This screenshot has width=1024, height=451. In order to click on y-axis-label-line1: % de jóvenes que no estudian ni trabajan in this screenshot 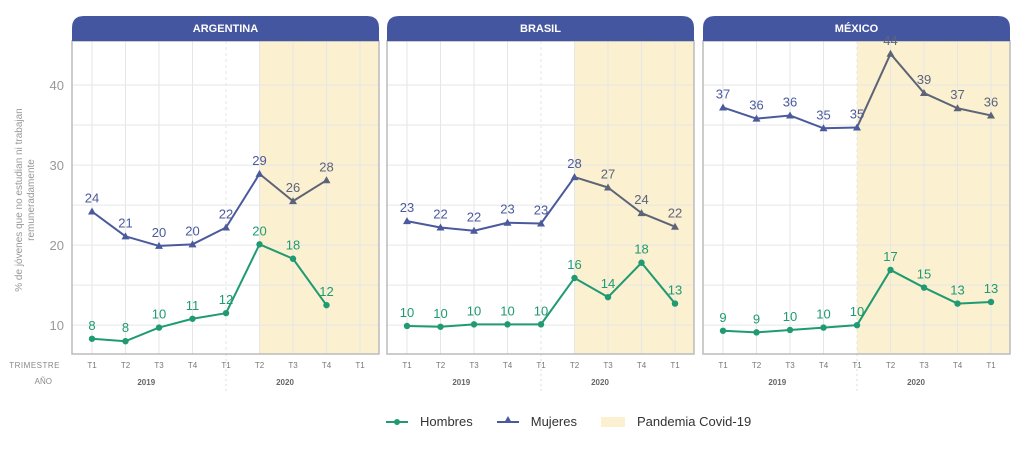, I will do `click(19, 199)`.